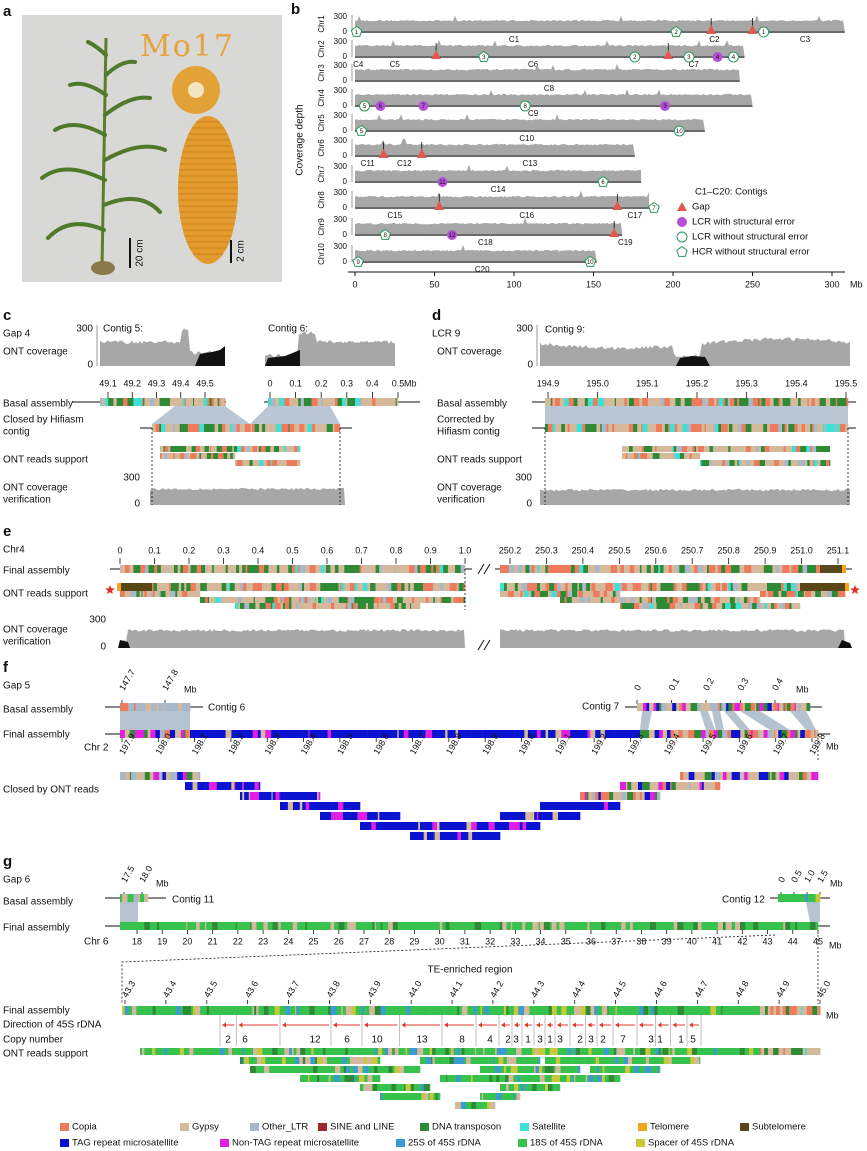  I want to click on copy-number: 2, so click(508, 1040).